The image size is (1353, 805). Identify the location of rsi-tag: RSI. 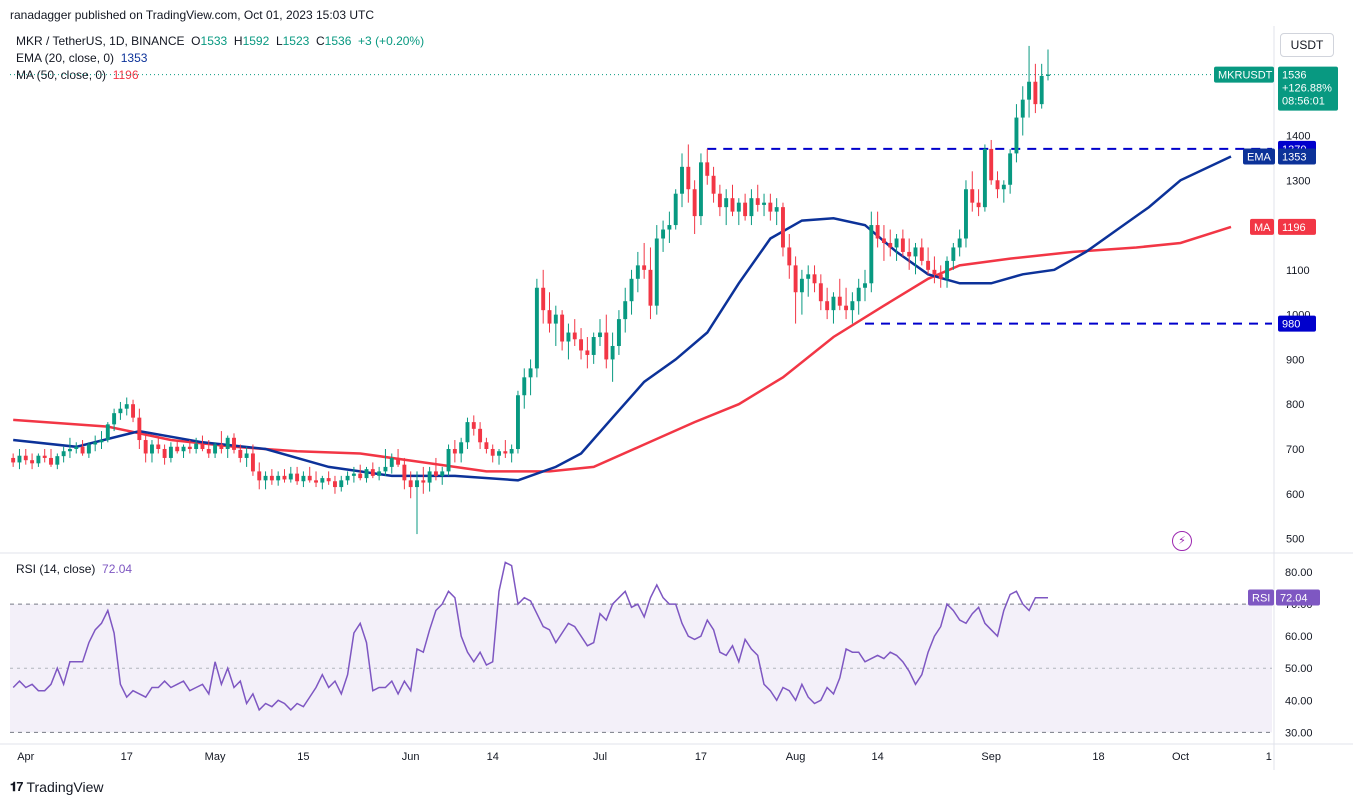
(1261, 597).